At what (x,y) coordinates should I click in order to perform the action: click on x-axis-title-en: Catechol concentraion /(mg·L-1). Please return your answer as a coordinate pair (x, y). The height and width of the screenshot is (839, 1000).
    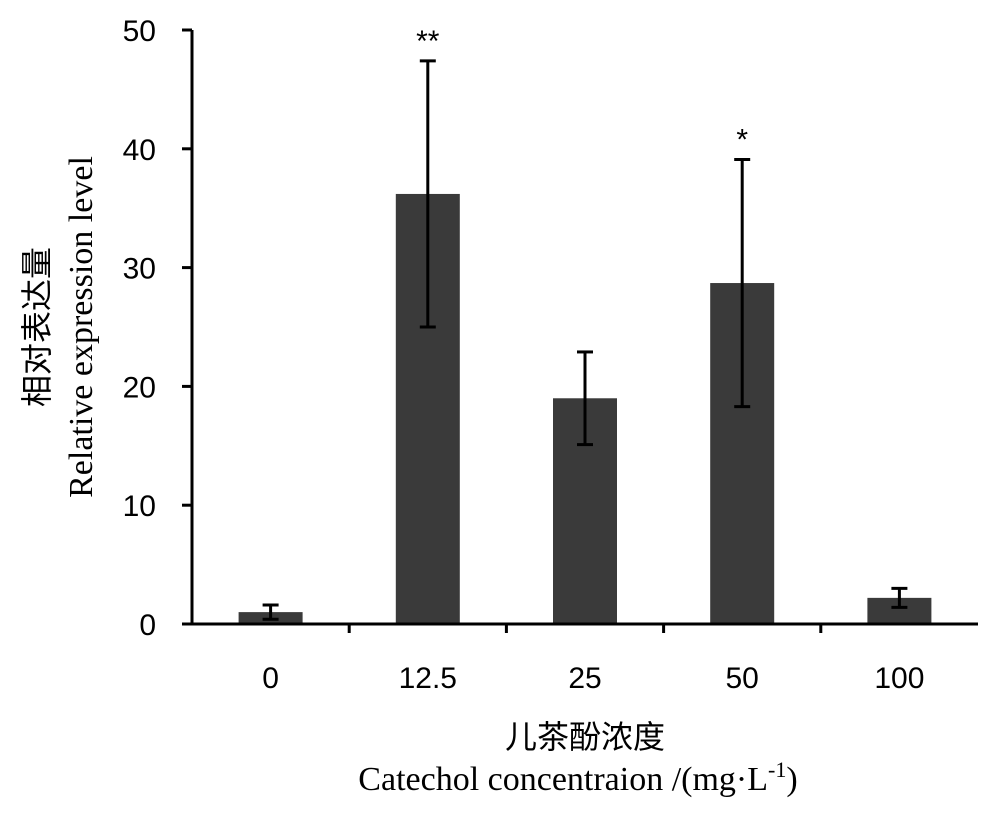
    Looking at the image, I should click on (577, 777).